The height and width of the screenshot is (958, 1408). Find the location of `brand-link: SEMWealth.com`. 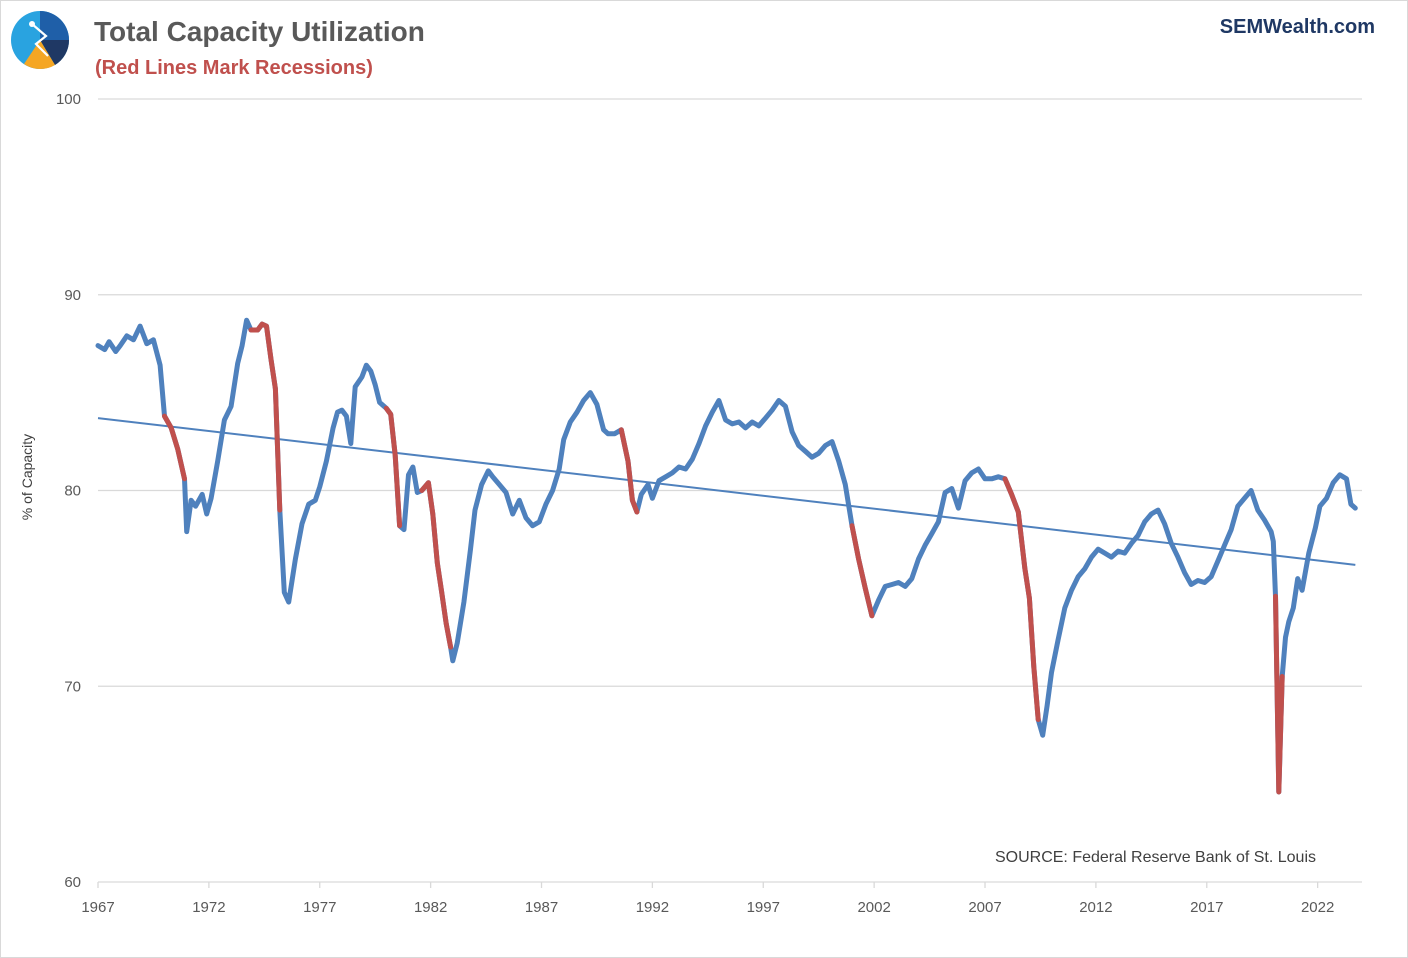

brand-link: SEMWealth.com is located at coordinates (1297, 27).